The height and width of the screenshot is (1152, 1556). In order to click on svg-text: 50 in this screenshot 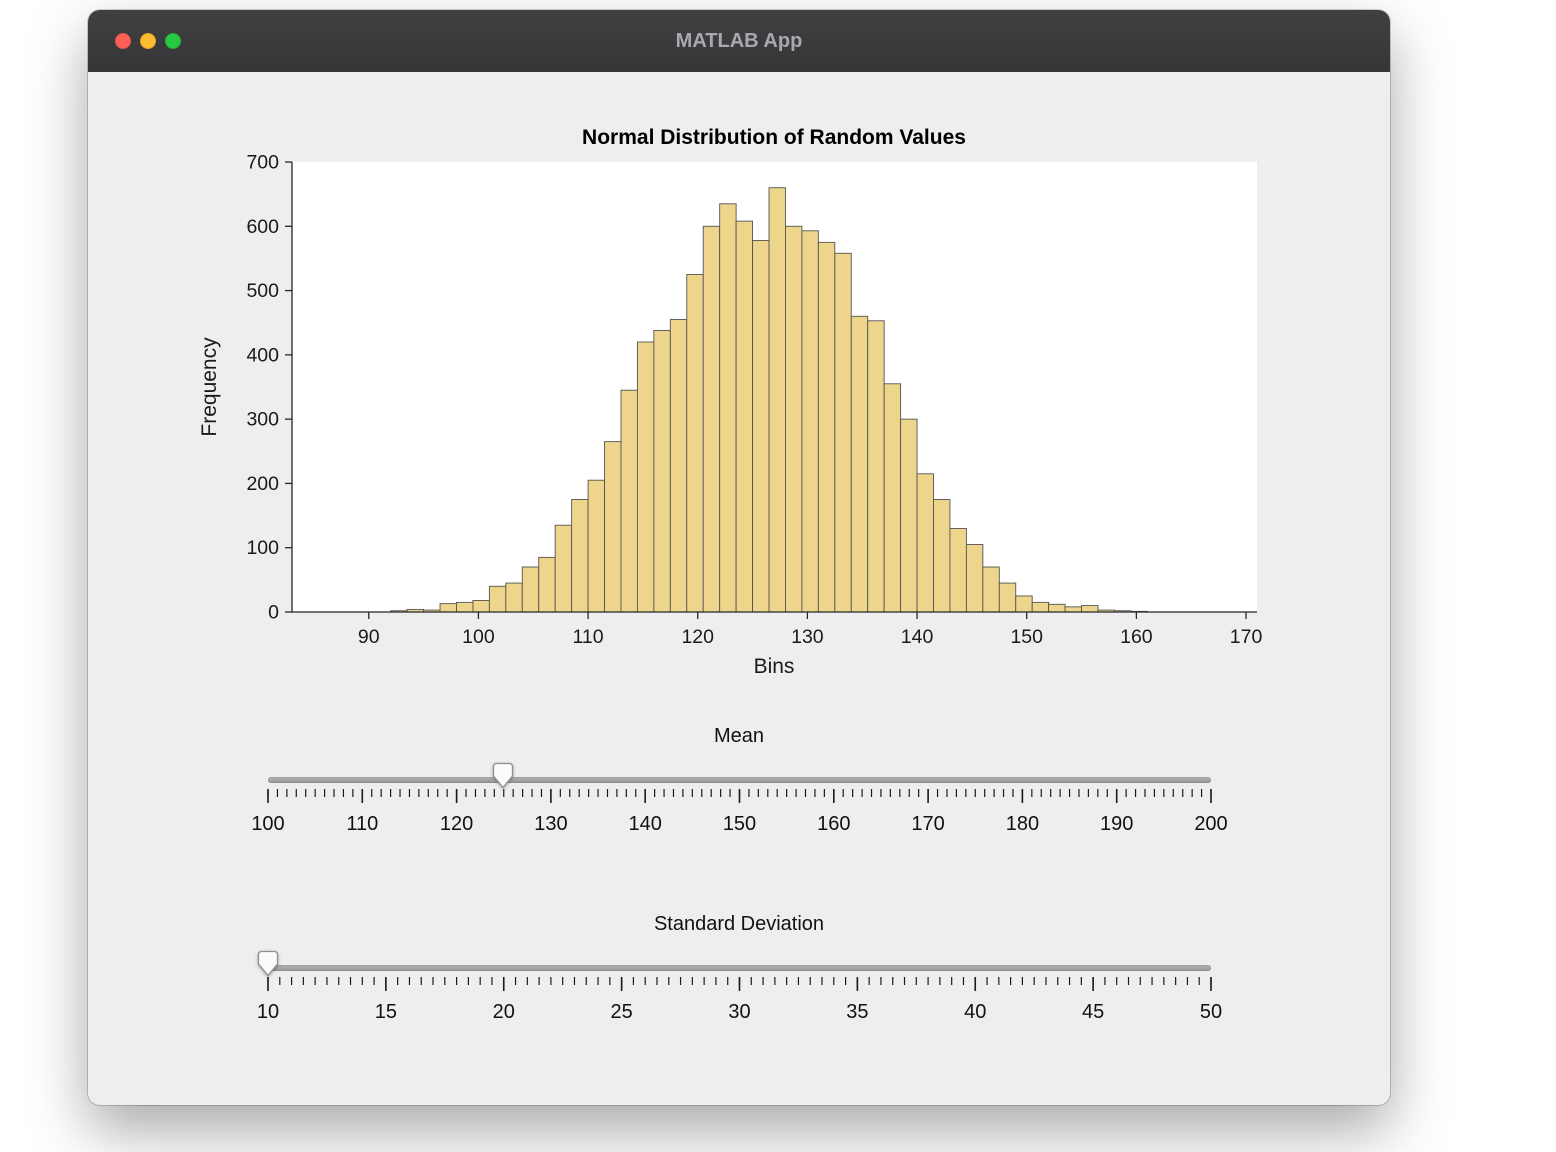, I will do `click(1210, 1012)`.